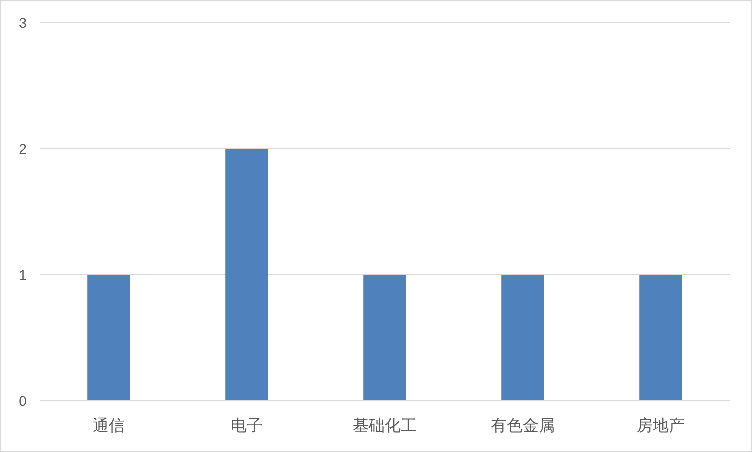 This screenshot has height=452, width=752. I want to click on x-tick-label: 有色金属, so click(523, 426).